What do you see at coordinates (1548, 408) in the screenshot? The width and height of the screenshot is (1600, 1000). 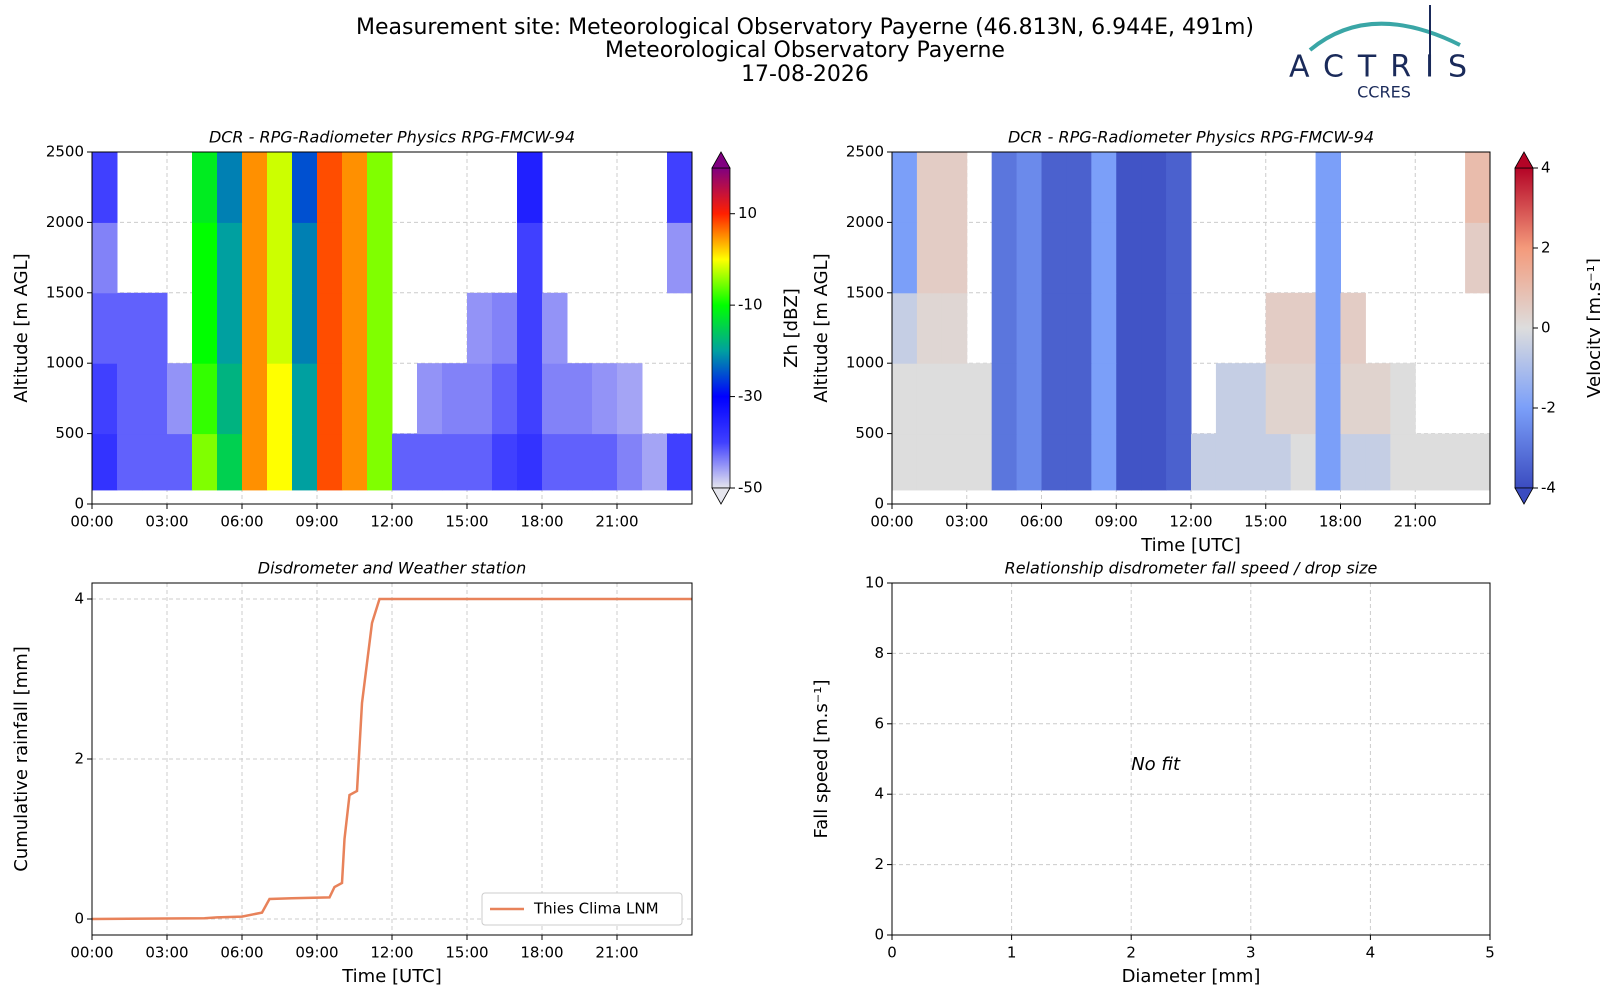 I see `colorbar-tick-label: -2` at bounding box center [1548, 408].